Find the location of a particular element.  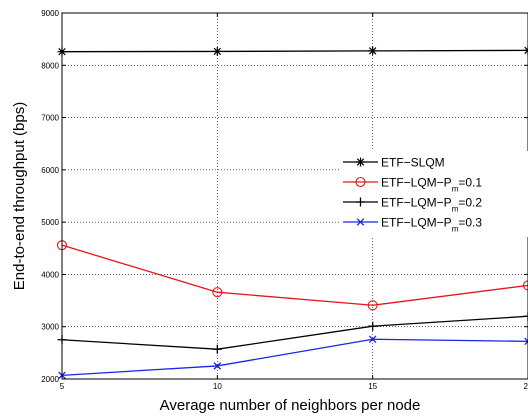

legend-label-tail: =0.2 is located at coordinates (470, 203).